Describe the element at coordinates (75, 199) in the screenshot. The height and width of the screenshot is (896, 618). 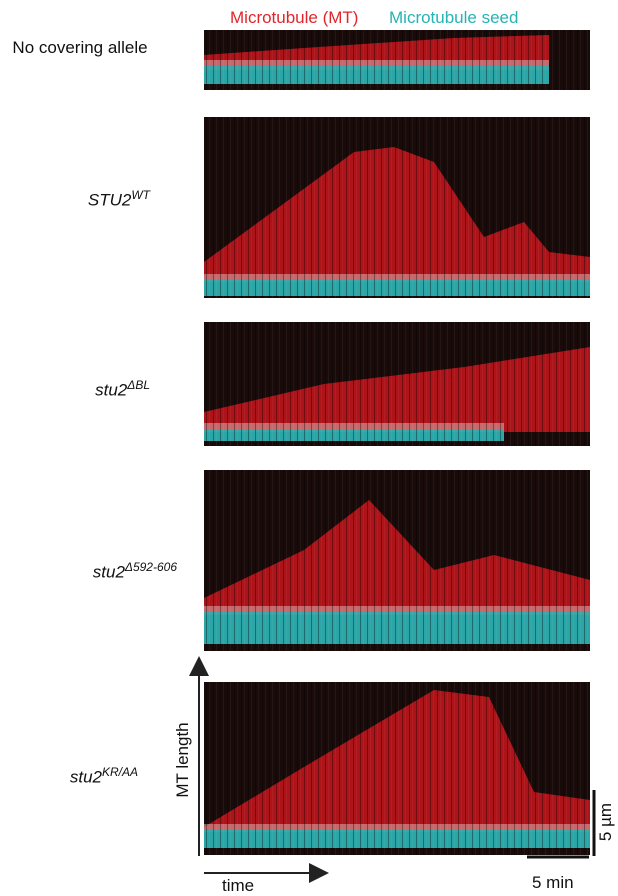
I see `row-label: STU2WT` at that location.